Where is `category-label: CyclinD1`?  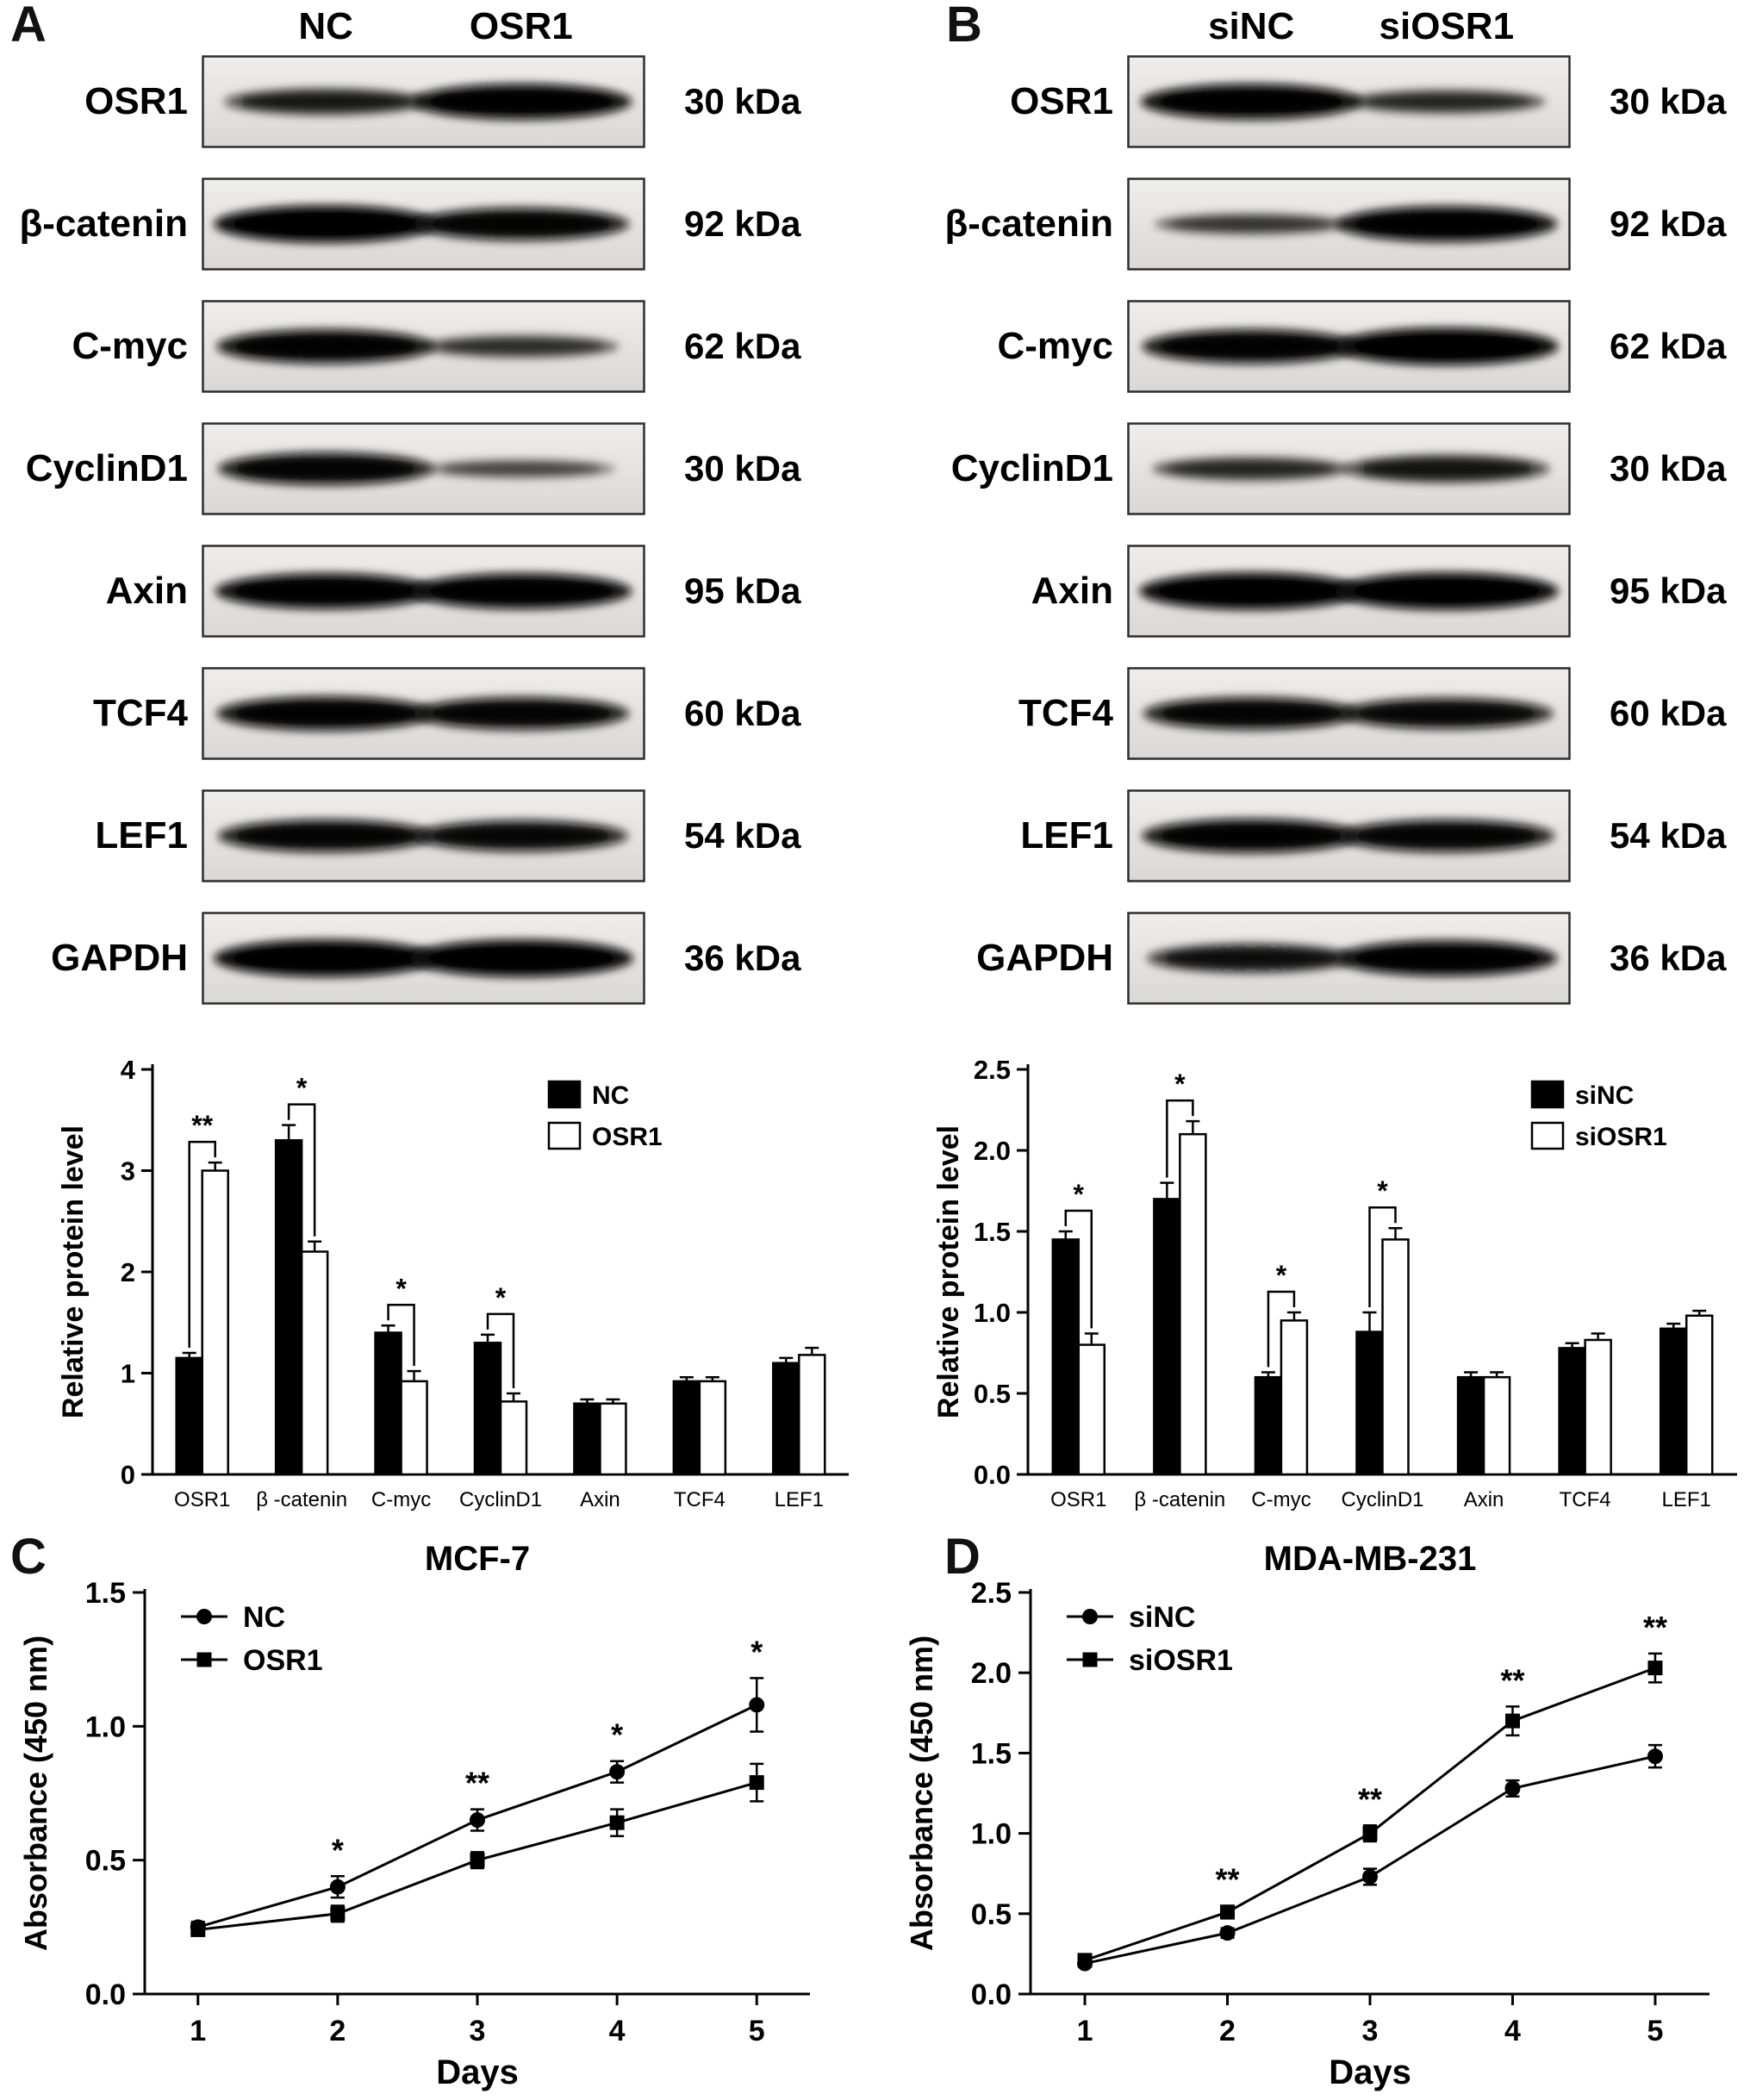 category-label: CyclinD1 is located at coordinates (1382, 1499).